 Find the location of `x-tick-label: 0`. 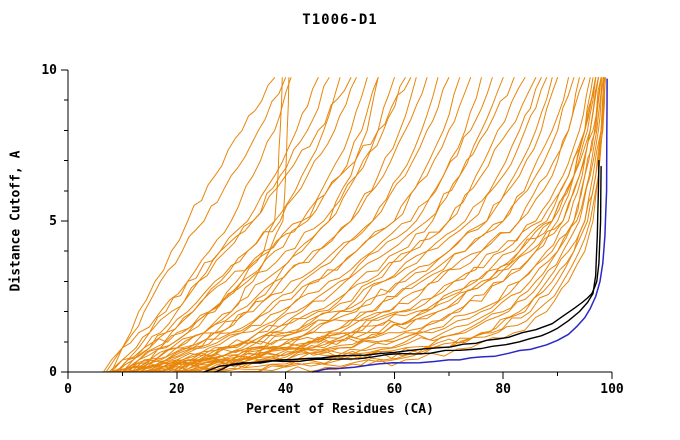

x-tick-label: 0 is located at coordinates (68, 389).